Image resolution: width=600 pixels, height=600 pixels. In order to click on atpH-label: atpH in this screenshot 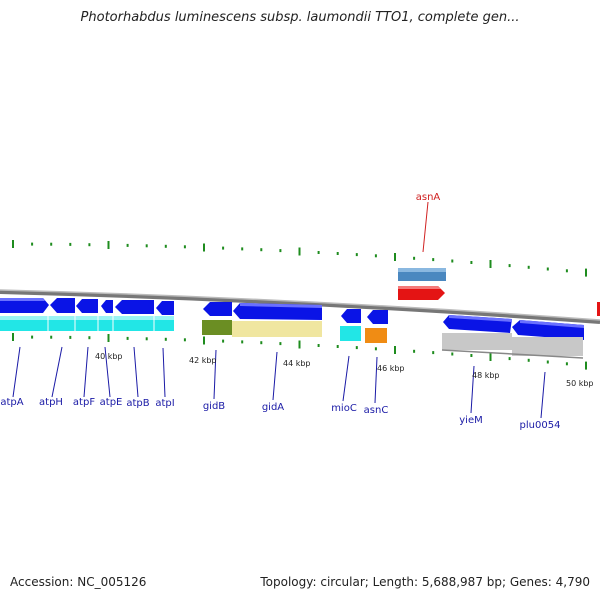, I will do `click(51, 402)`.